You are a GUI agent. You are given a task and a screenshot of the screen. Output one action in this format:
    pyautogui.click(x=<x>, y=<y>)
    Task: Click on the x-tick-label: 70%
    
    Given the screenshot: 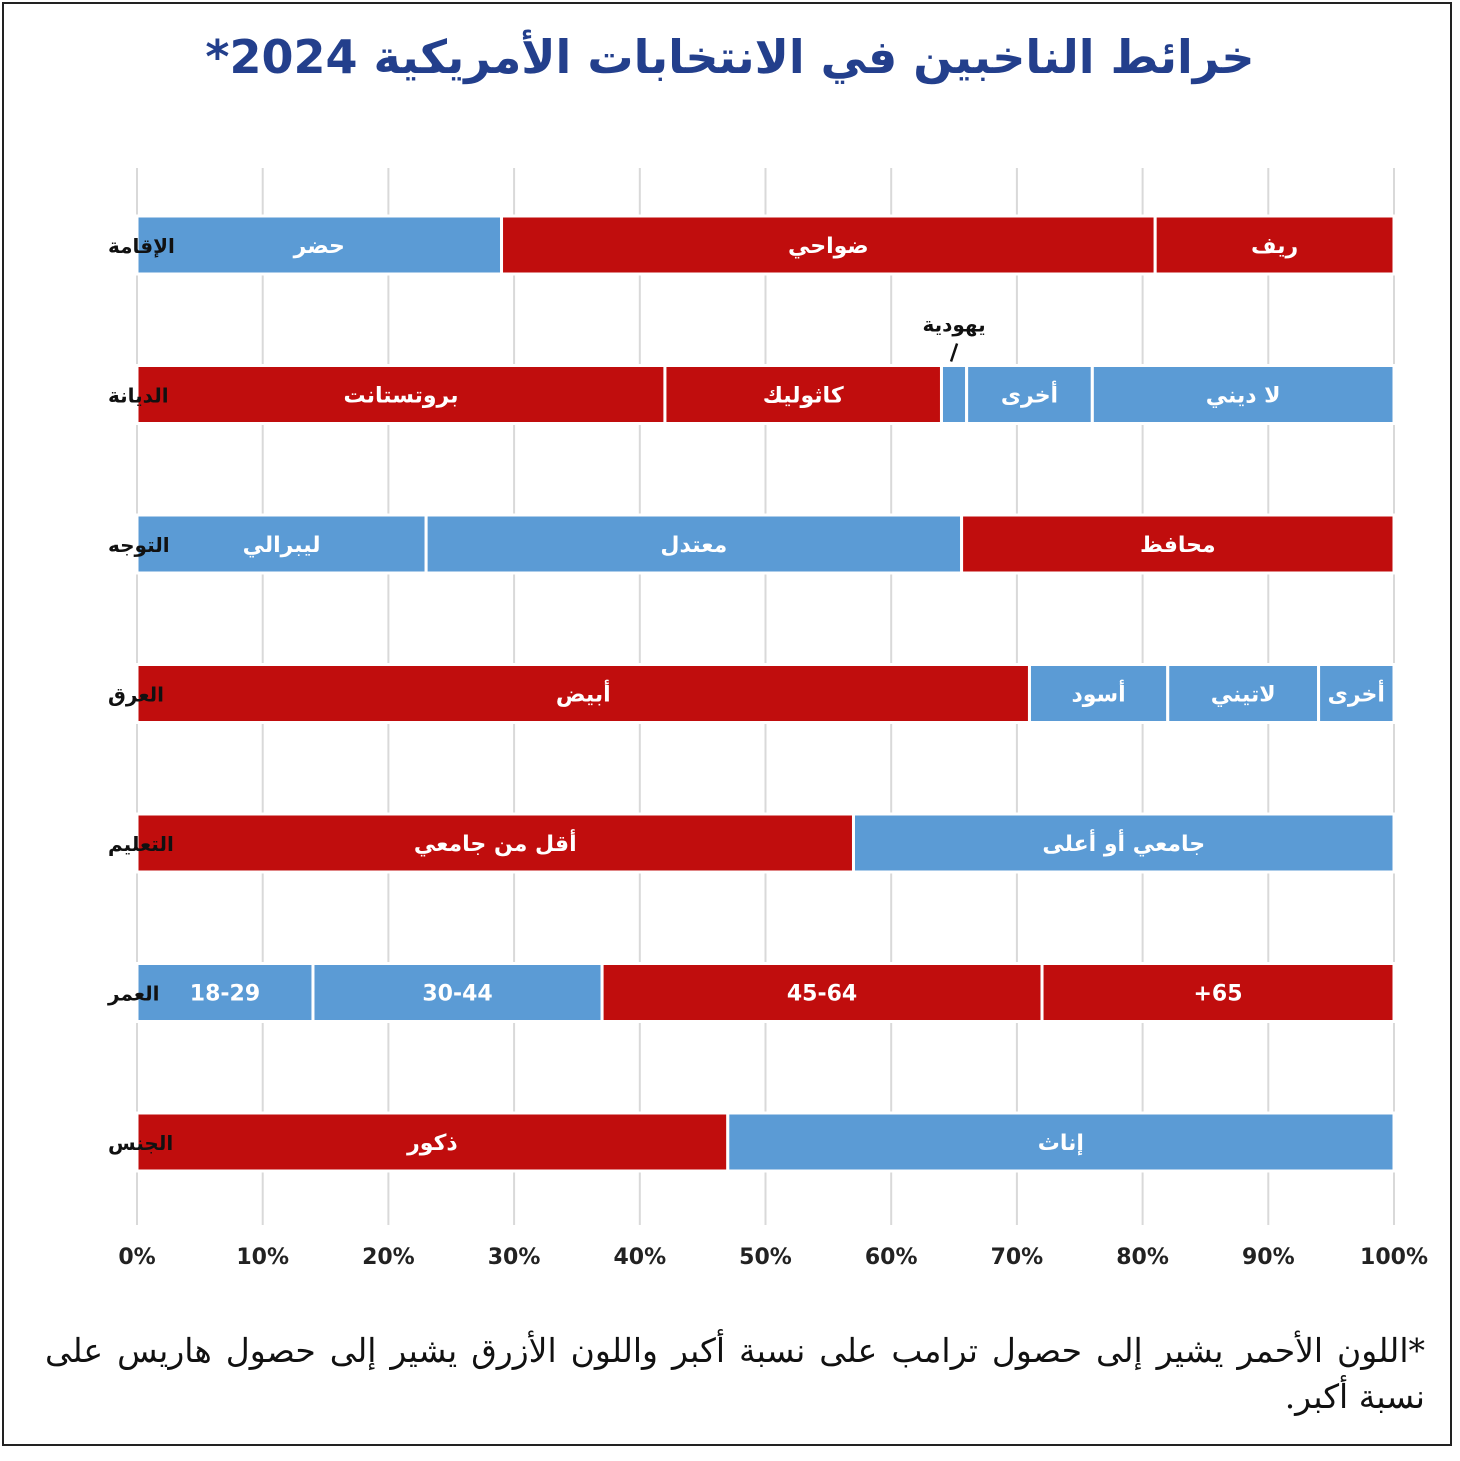 What is the action you would take?
    pyautogui.click(x=1017, y=1257)
    